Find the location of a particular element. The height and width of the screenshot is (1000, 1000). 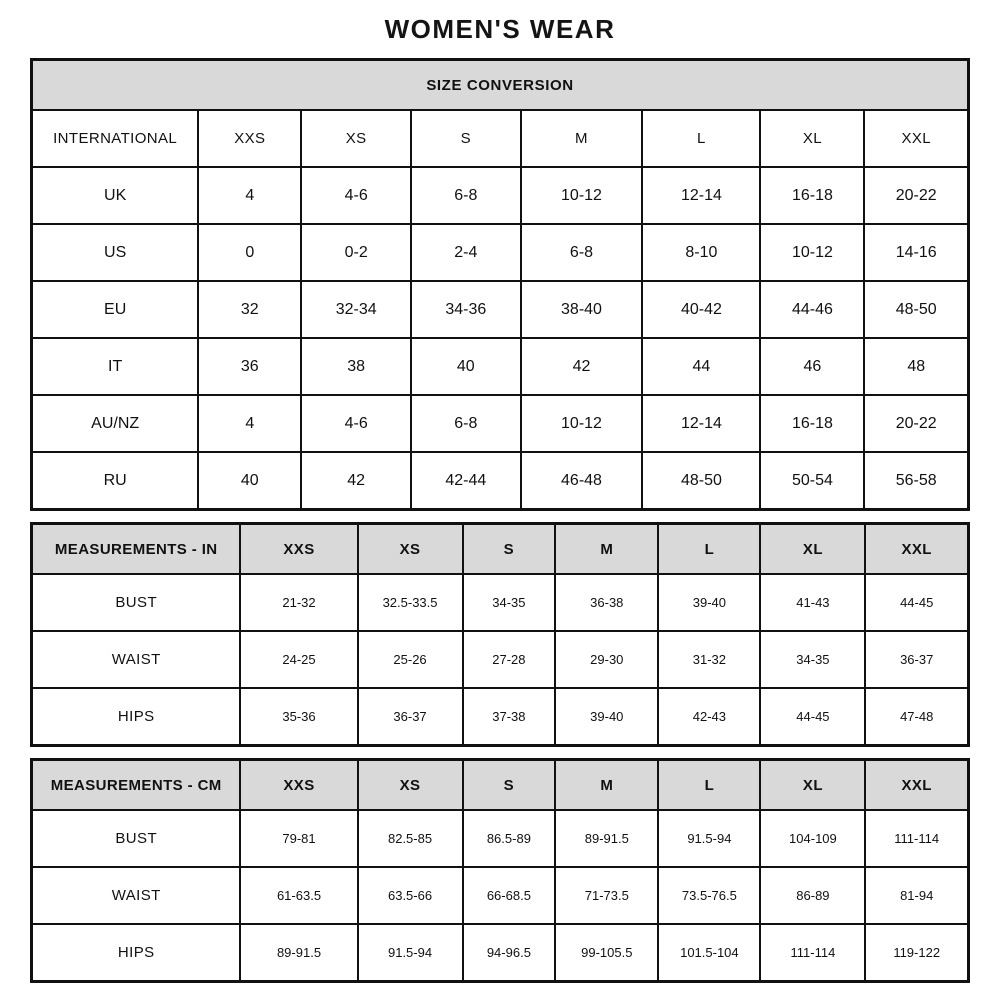

measurements_in-bust-m: 36-38 is located at coordinates (607, 602).